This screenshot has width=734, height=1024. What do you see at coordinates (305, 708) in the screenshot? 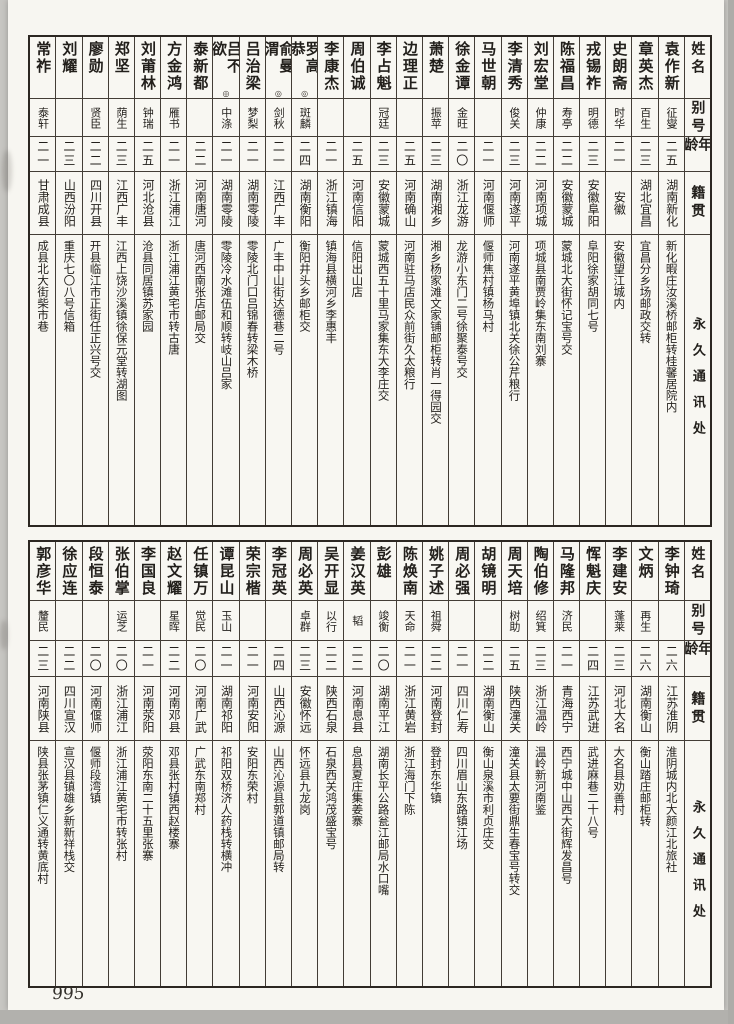
I see `person-origin: 安徽怀远` at bounding box center [305, 708].